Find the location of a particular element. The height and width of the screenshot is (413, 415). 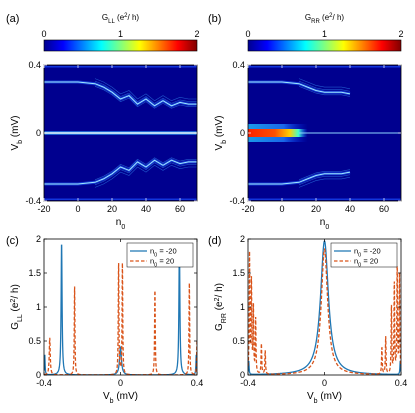

colorbar-label-a: GLL (e2/ h) is located at coordinates (121, 19).